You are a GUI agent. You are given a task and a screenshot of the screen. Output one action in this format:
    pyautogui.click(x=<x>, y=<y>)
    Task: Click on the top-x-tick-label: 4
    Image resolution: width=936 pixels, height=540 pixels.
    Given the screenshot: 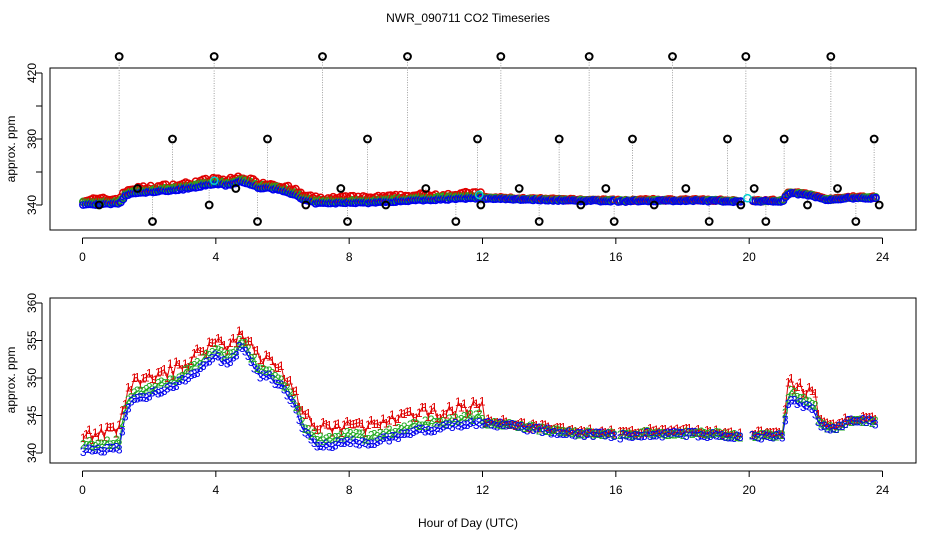 What is the action you would take?
    pyautogui.click(x=215, y=257)
    